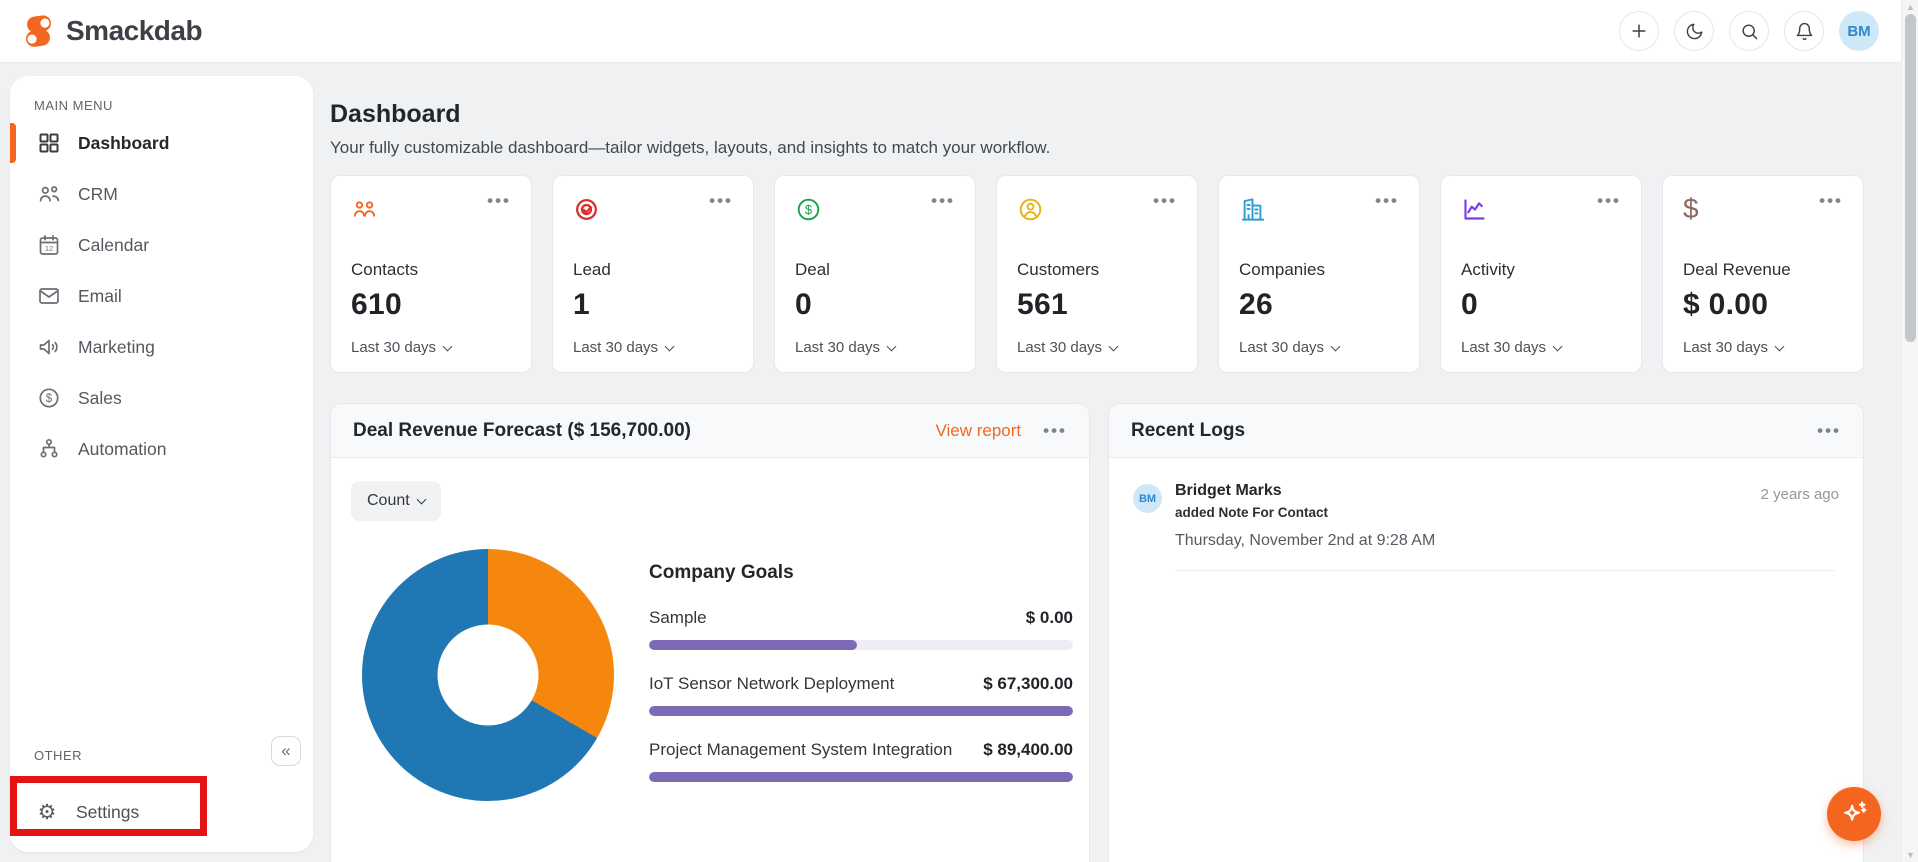  What do you see at coordinates (772, 683) in the screenshot?
I see `goal-name: IoT Sensor Network Deployment` at bounding box center [772, 683].